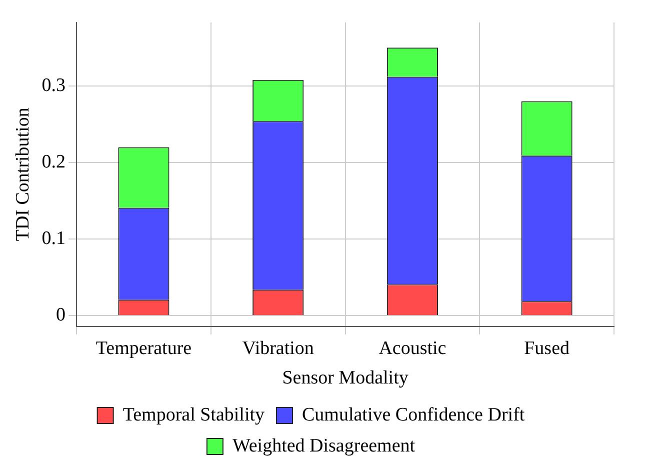 Image resolution: width=652 pixels, height=474 pixels. Describe the element at coordinates (345, 378) in the screenshot. I see `x-axis-title: Sensor Modality` at that location.